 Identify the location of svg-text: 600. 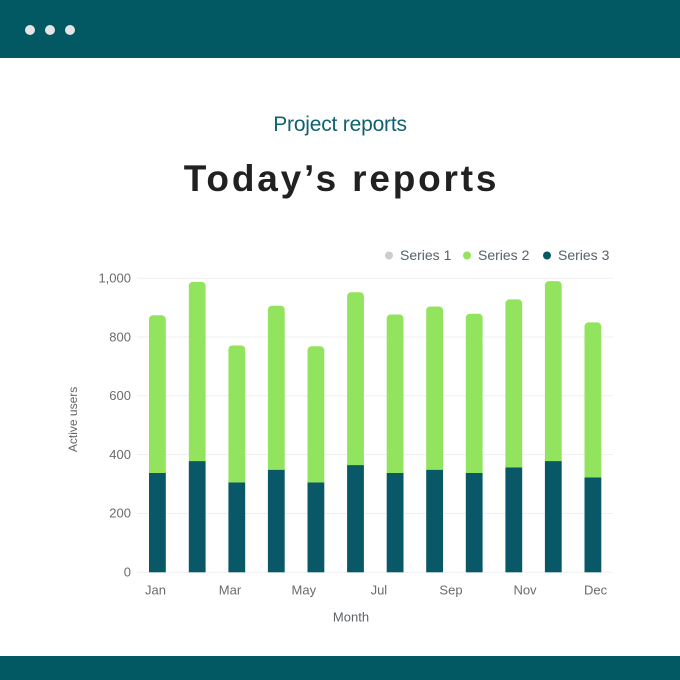
(120, 395).